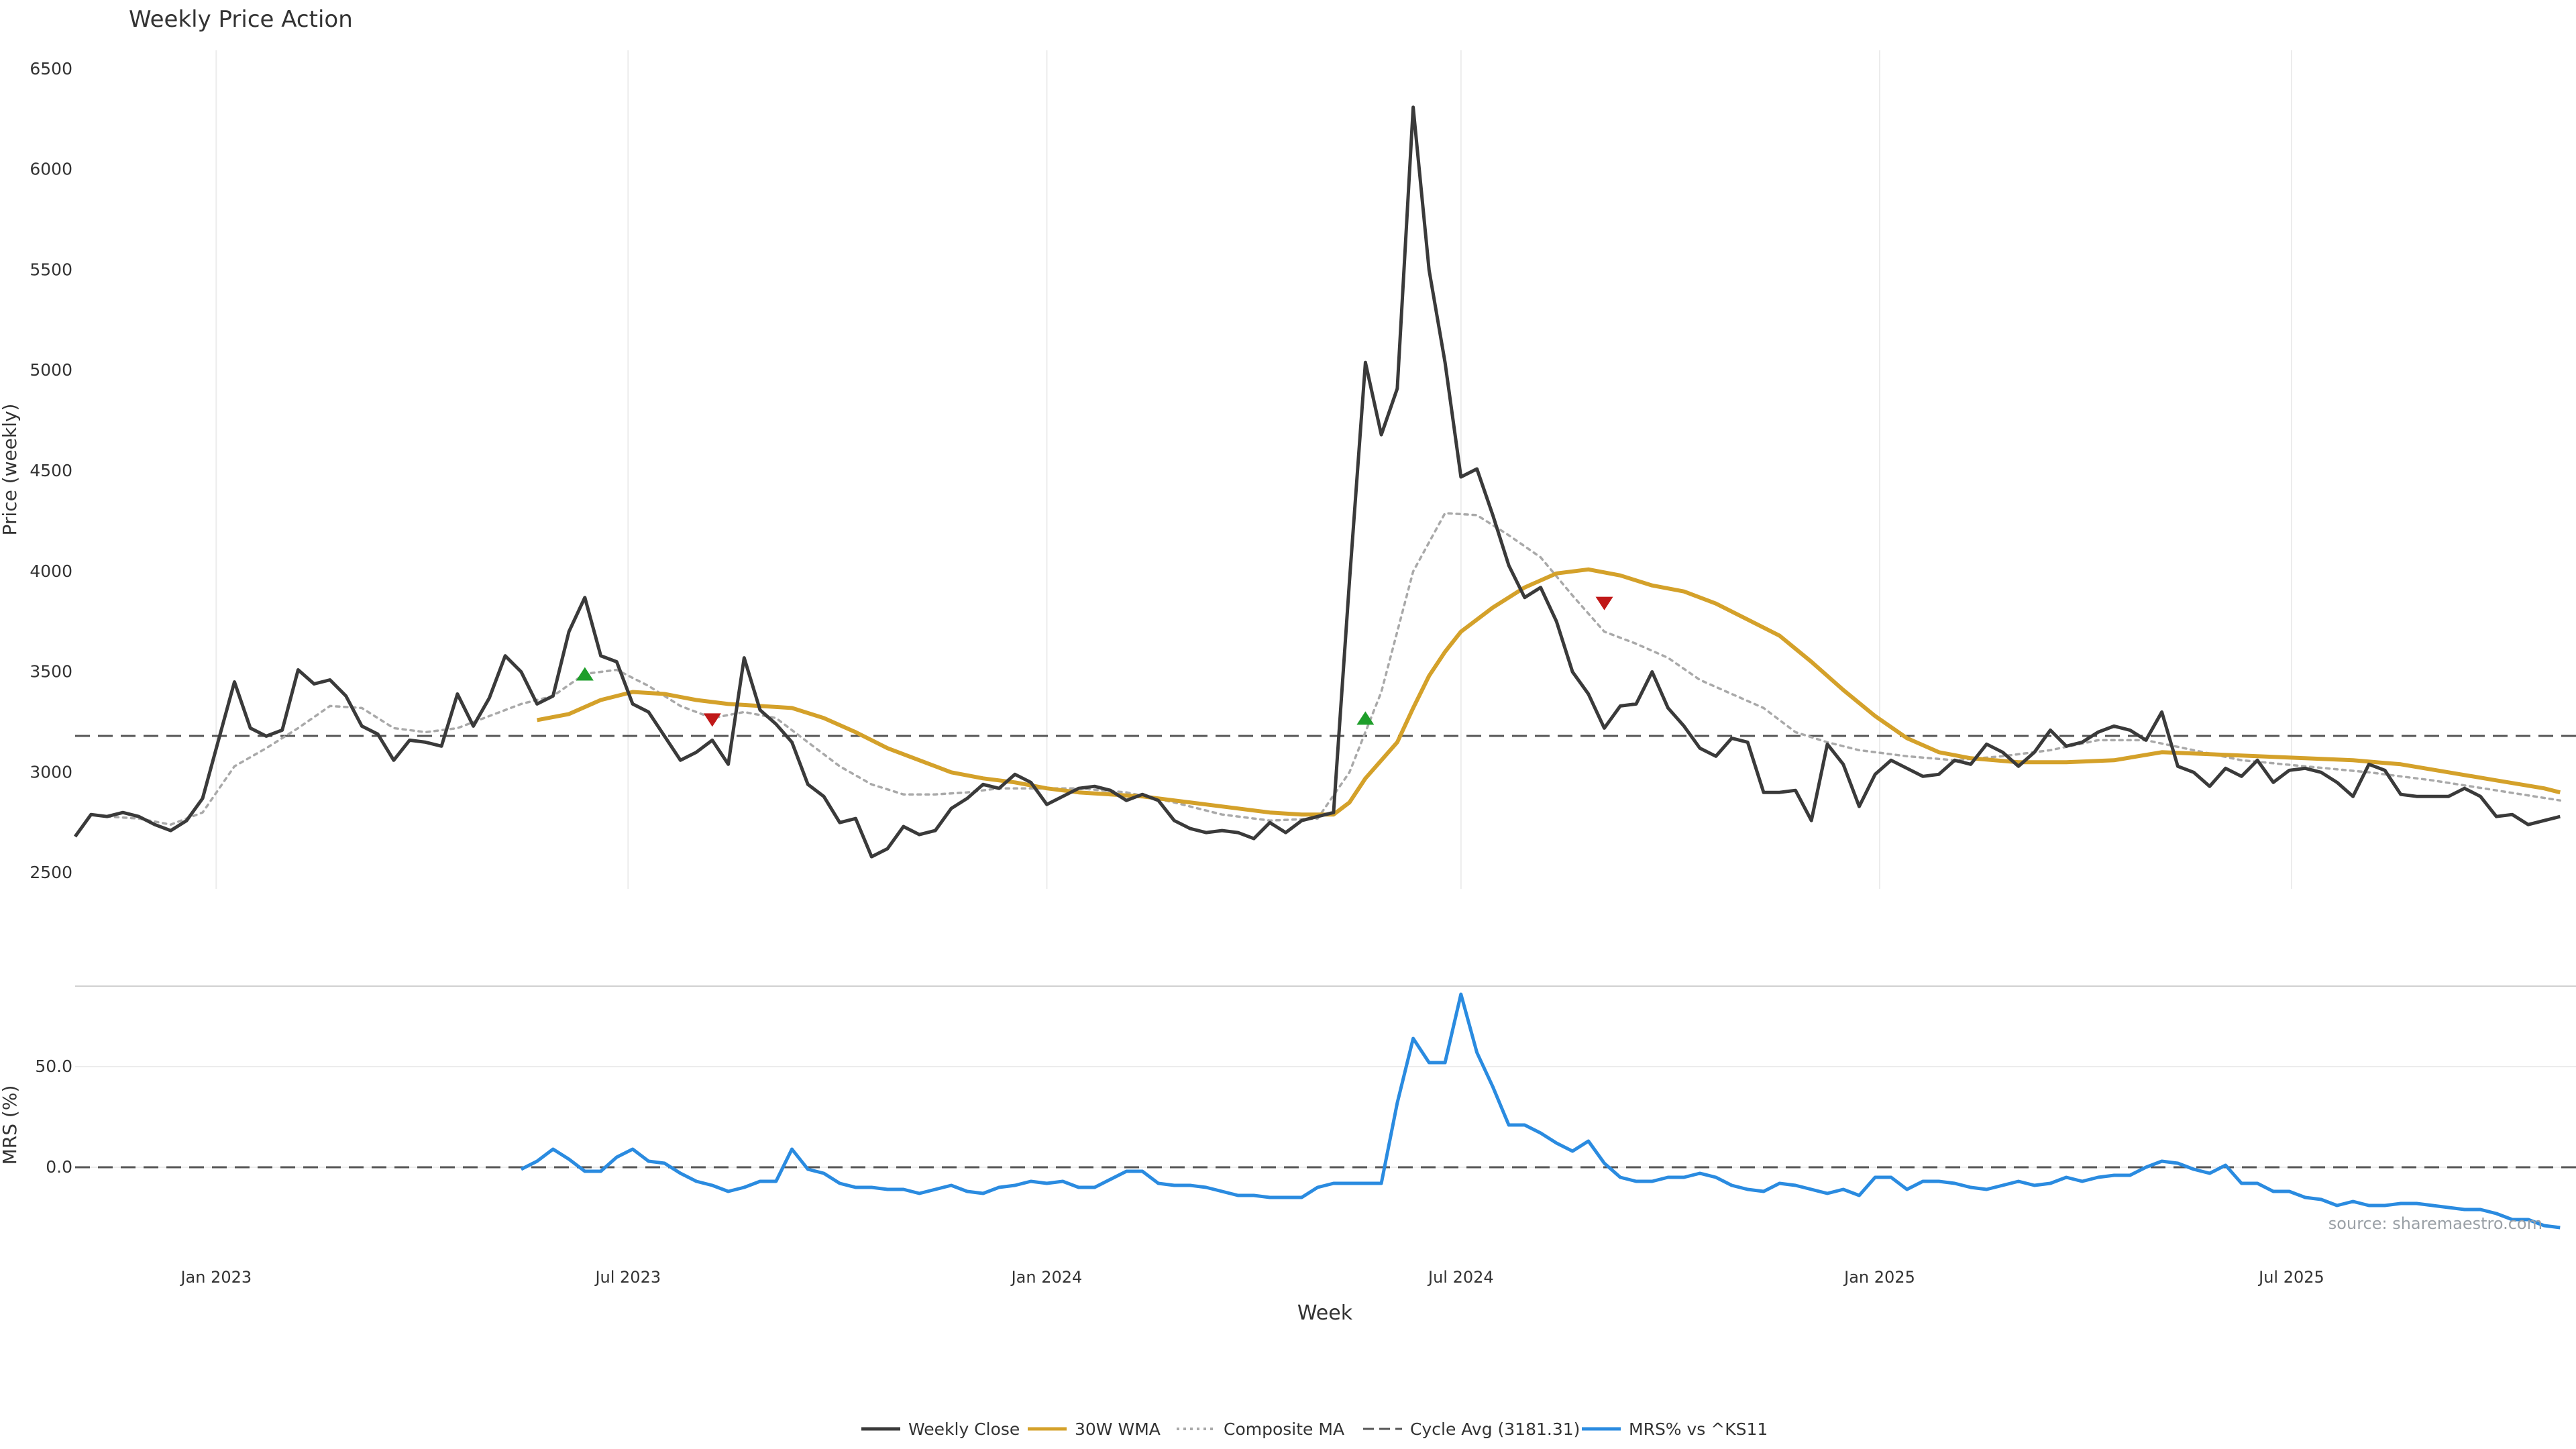  What do you see at coordinates (10, 1125) in the screenshot?
I see `mrs-axis-label: MRS (%)` at bounding box center [10, 1125].